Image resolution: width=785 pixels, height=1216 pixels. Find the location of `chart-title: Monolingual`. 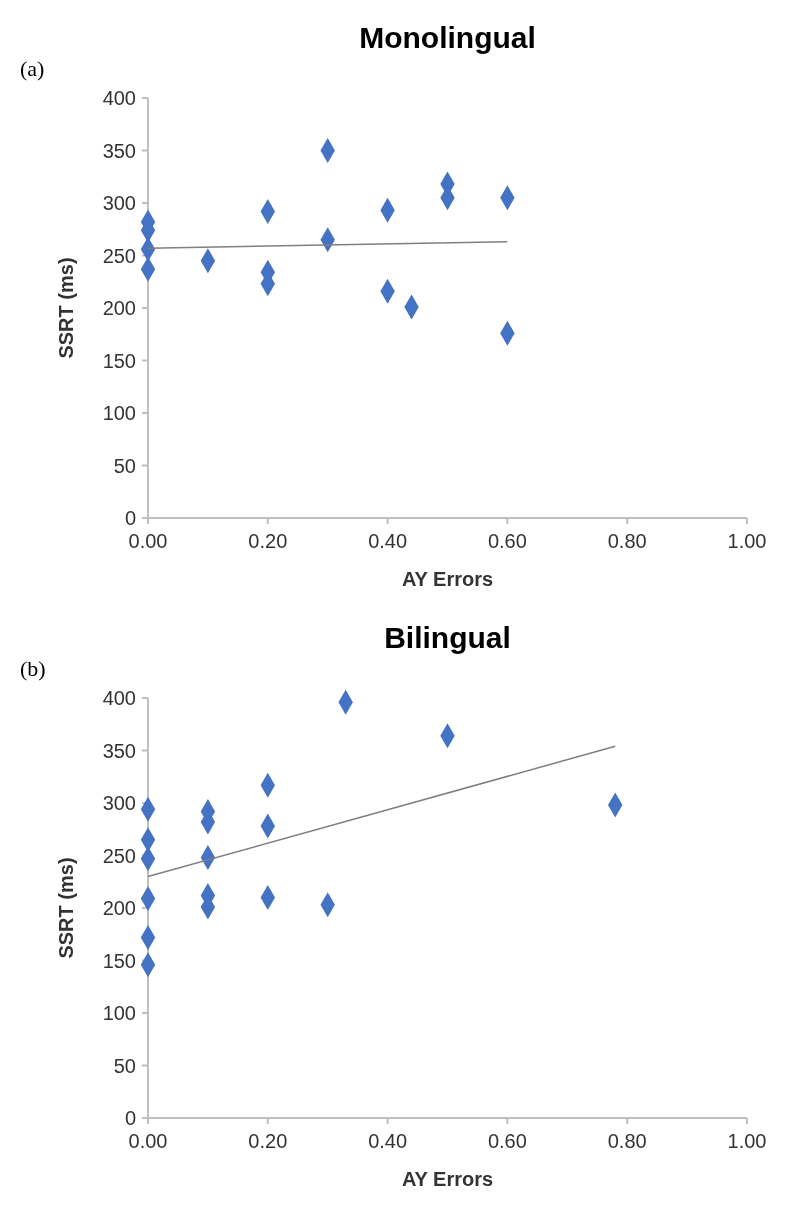

chart-title: Monolingual is located at coordinates (447, 37).